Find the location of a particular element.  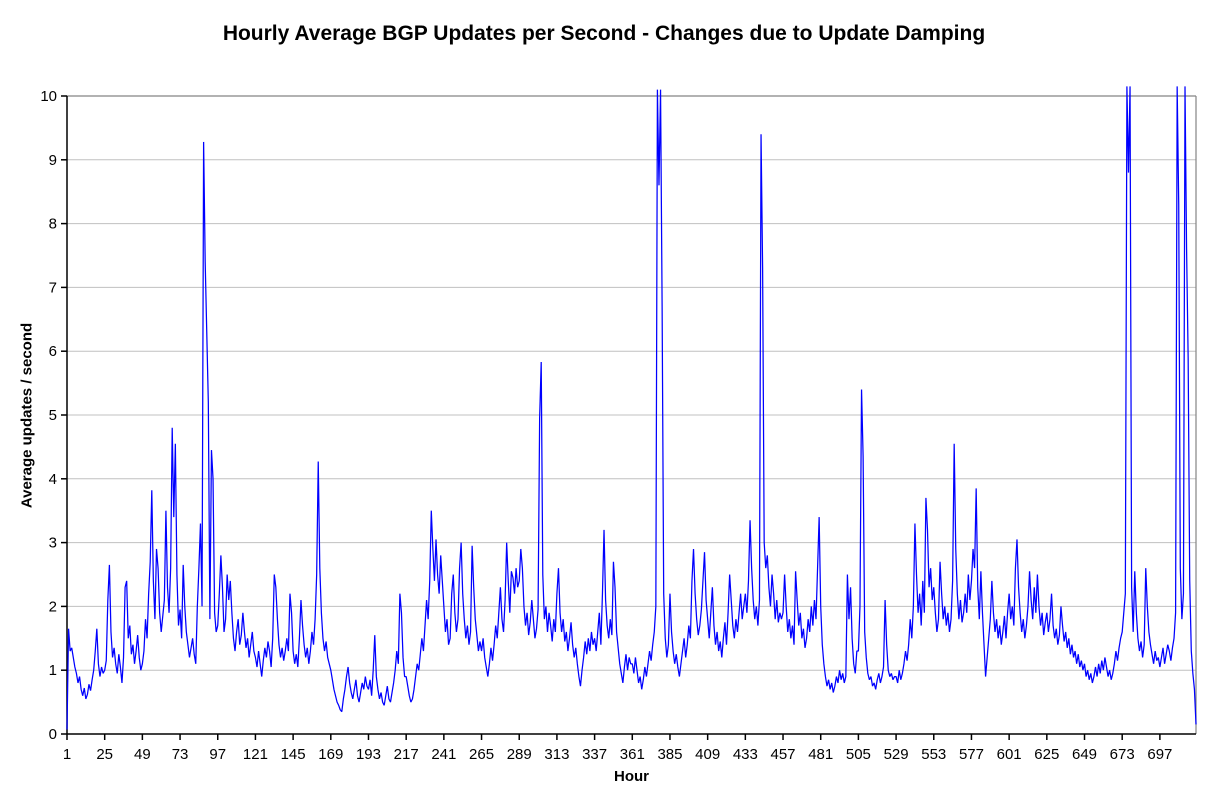

y-tick-label: 9 is located at coordinates (53, 160).